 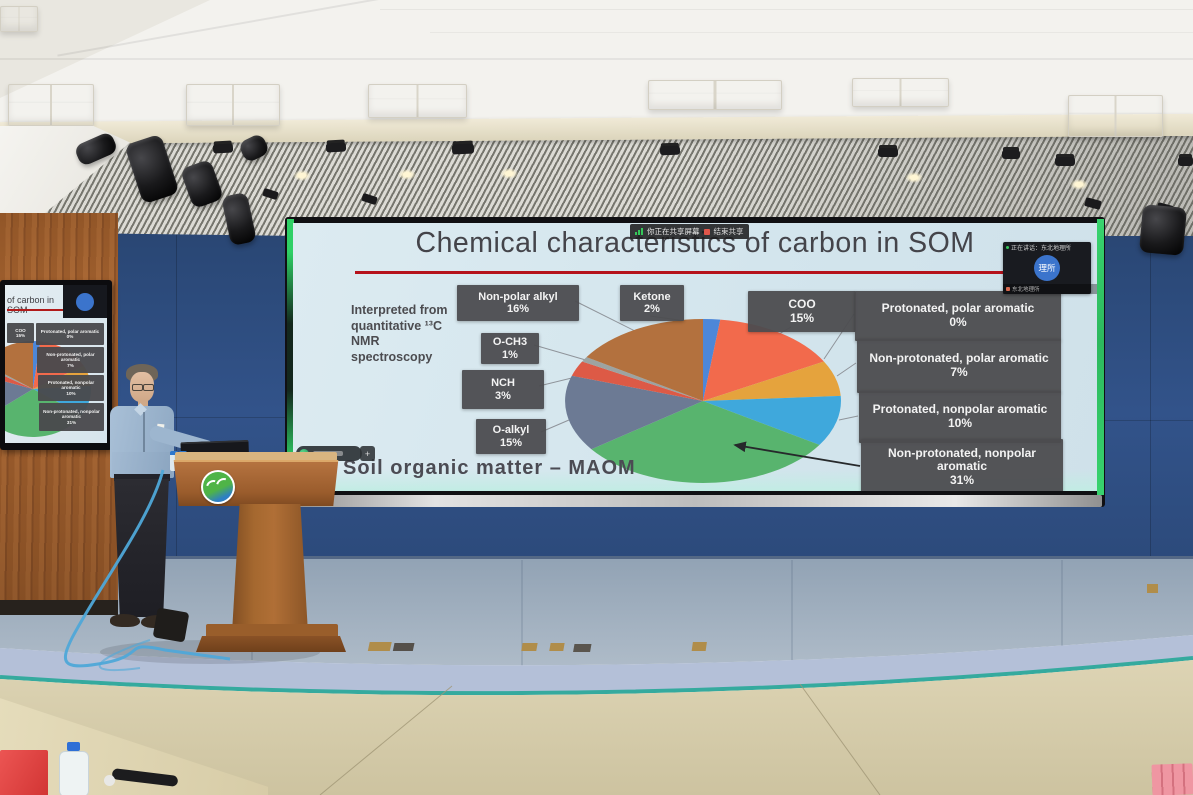 I want to click on sharing-indicator-icon, so click(x=639, y=231).